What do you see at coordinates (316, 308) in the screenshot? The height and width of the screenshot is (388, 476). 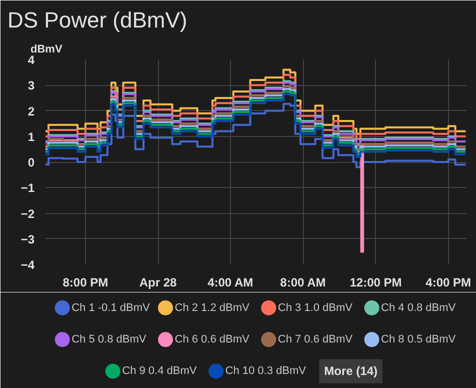 I see `legend-label: Ch 3 1.0 dBmV` at bounding box center [316, 308].